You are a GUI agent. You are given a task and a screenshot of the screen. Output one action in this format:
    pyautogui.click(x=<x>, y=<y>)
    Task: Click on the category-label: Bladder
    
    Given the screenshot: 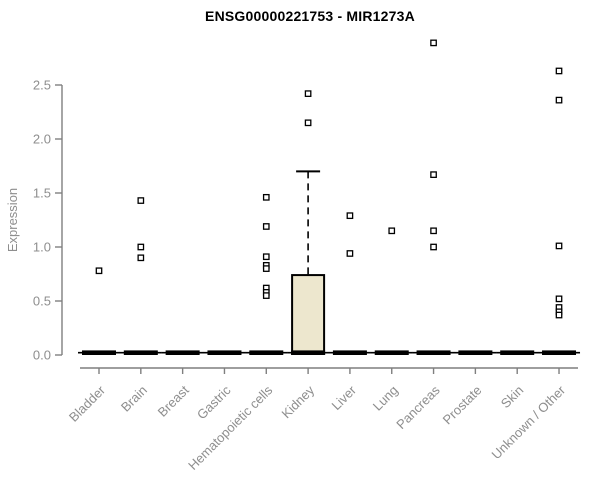 What is the action you would take?
    pyautogui.click(x=87, y=403)
    